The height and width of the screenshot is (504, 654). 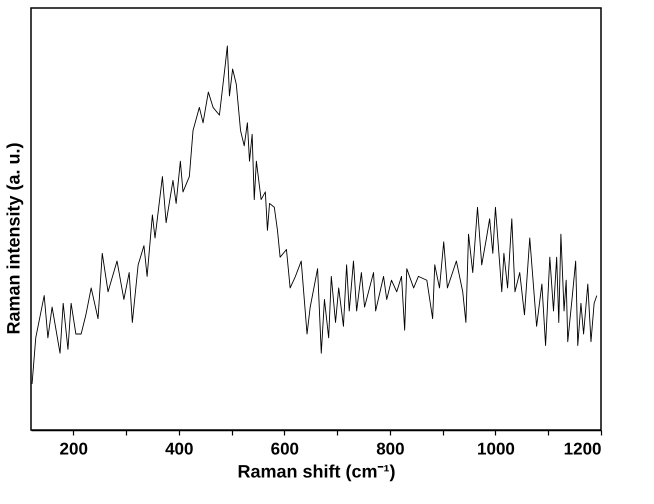 What do you see at coordinates (14, 238) in the screenshot?
I see `y-axis-title: Raman intensity (a. u.)` at bounding box center [14, 238].